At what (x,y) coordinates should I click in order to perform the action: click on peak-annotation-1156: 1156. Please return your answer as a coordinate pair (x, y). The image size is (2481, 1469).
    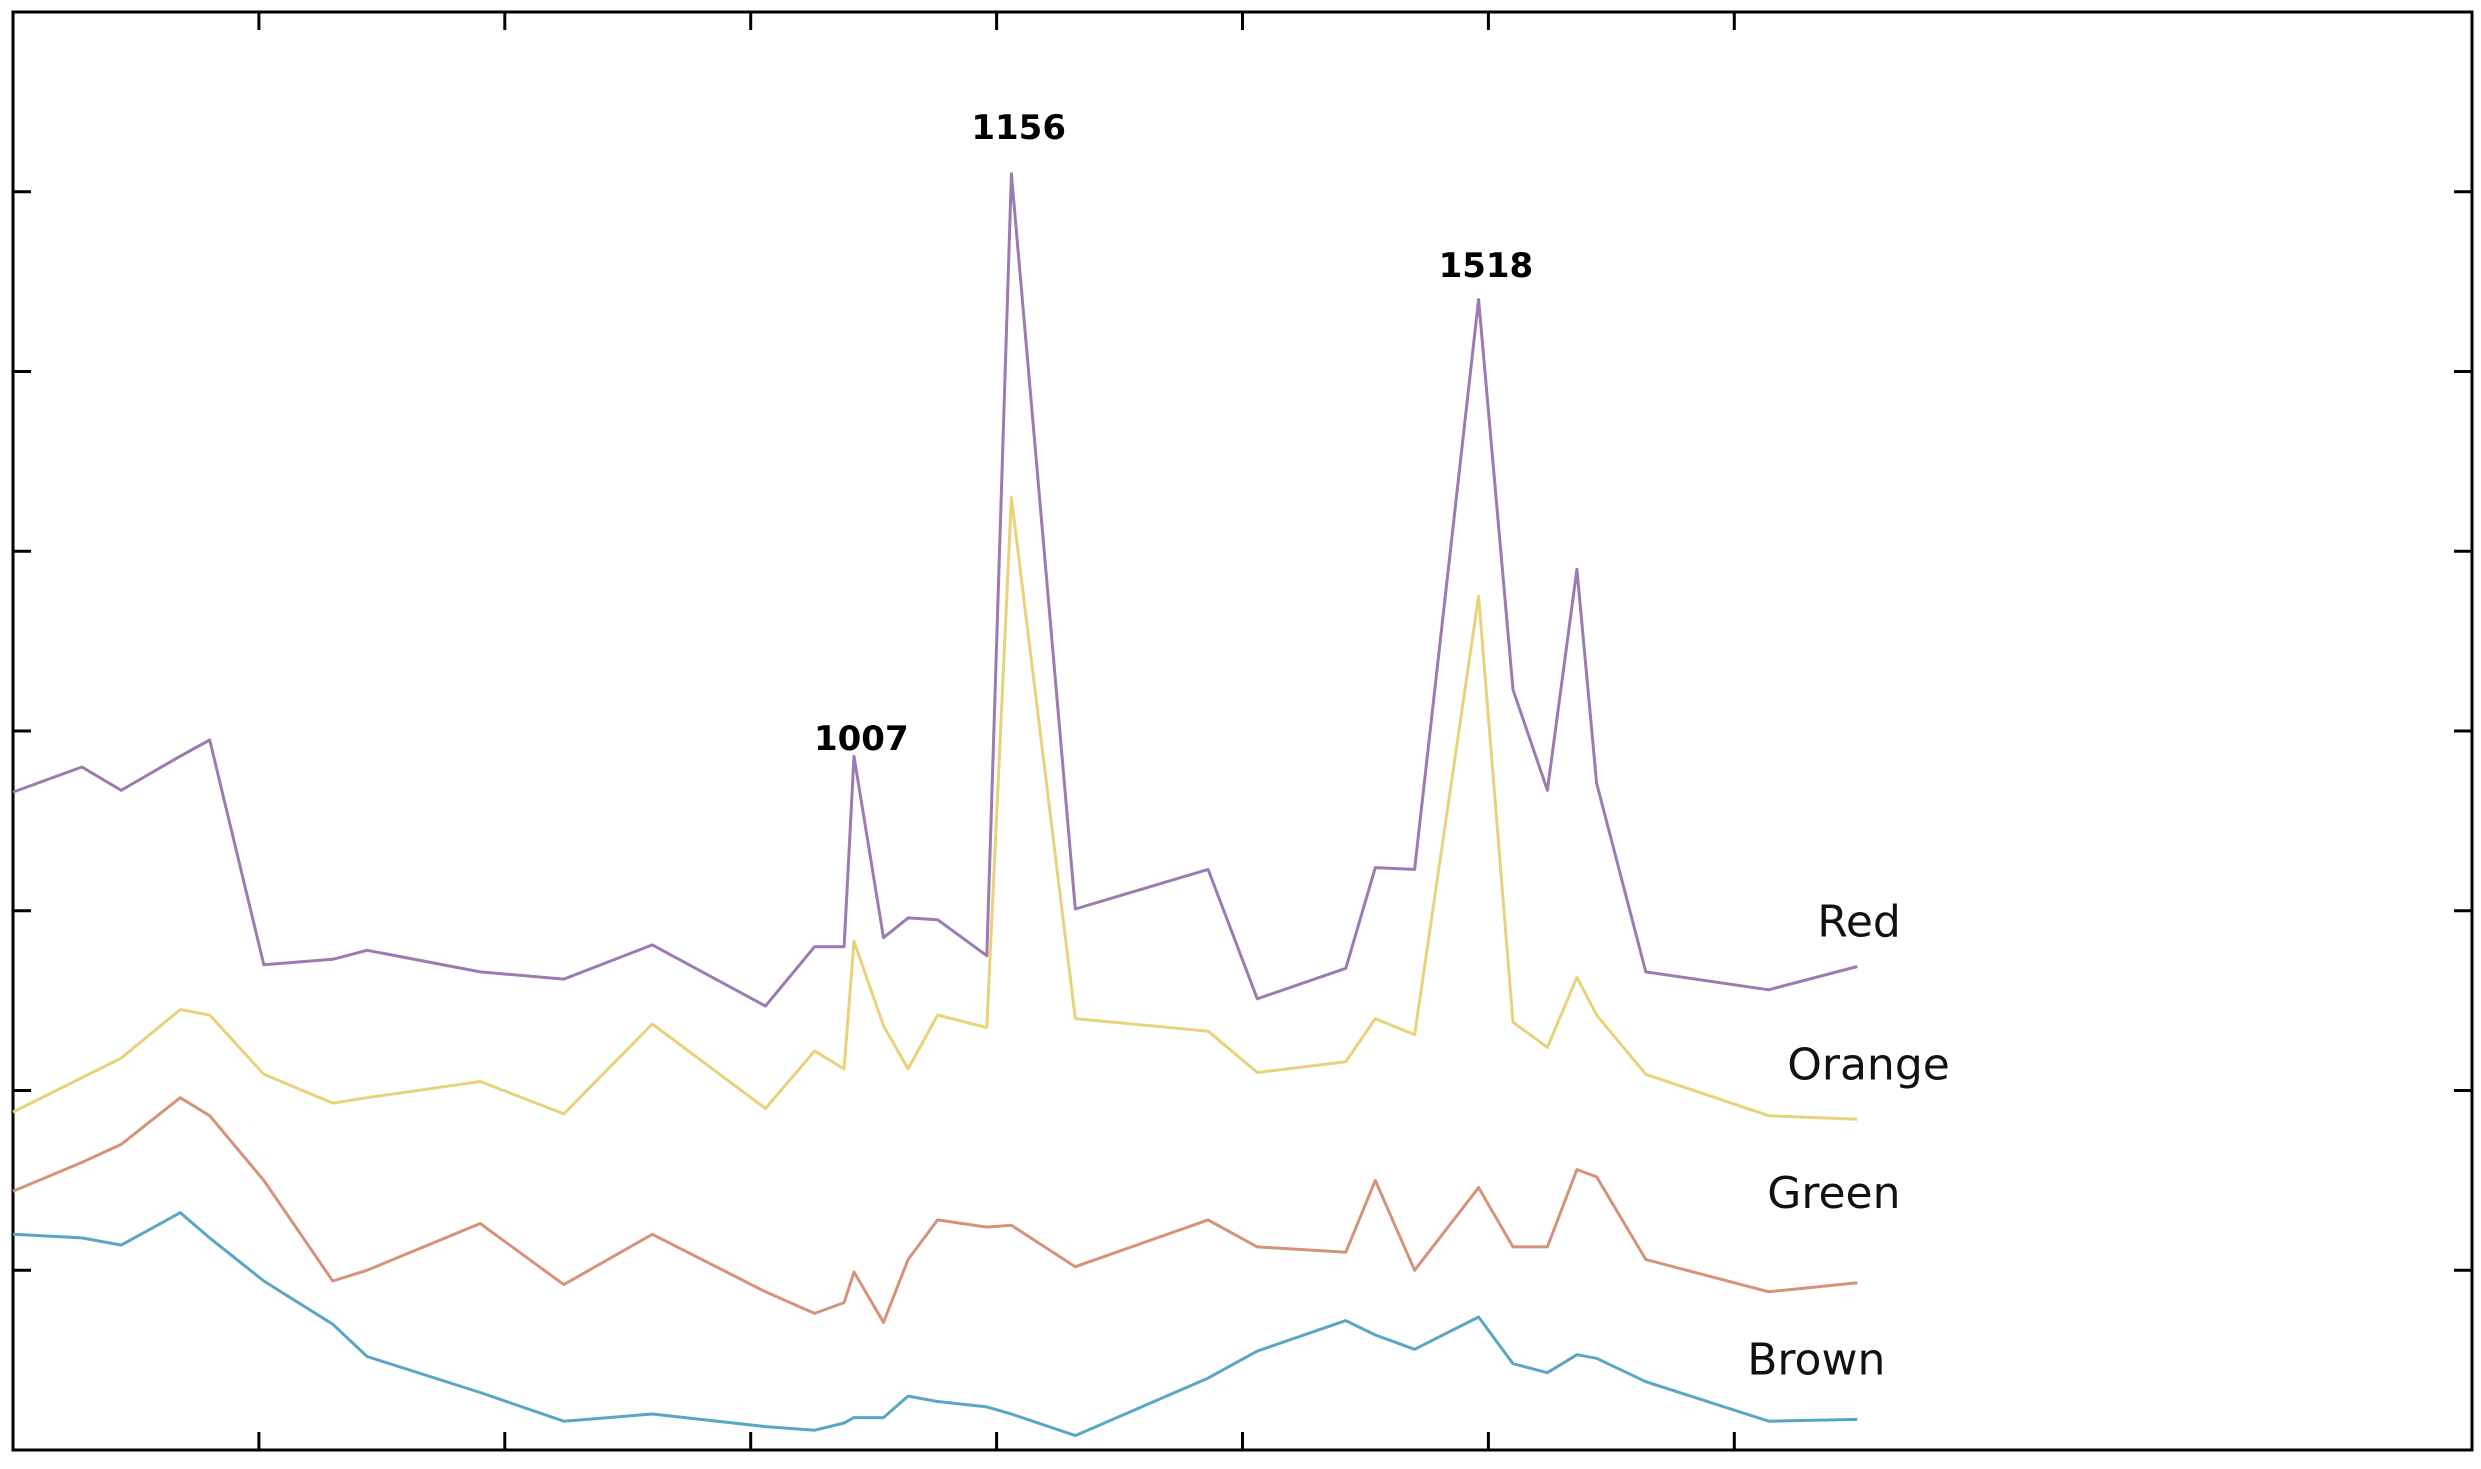
    Looking at the image, I should click on (1018, 128).